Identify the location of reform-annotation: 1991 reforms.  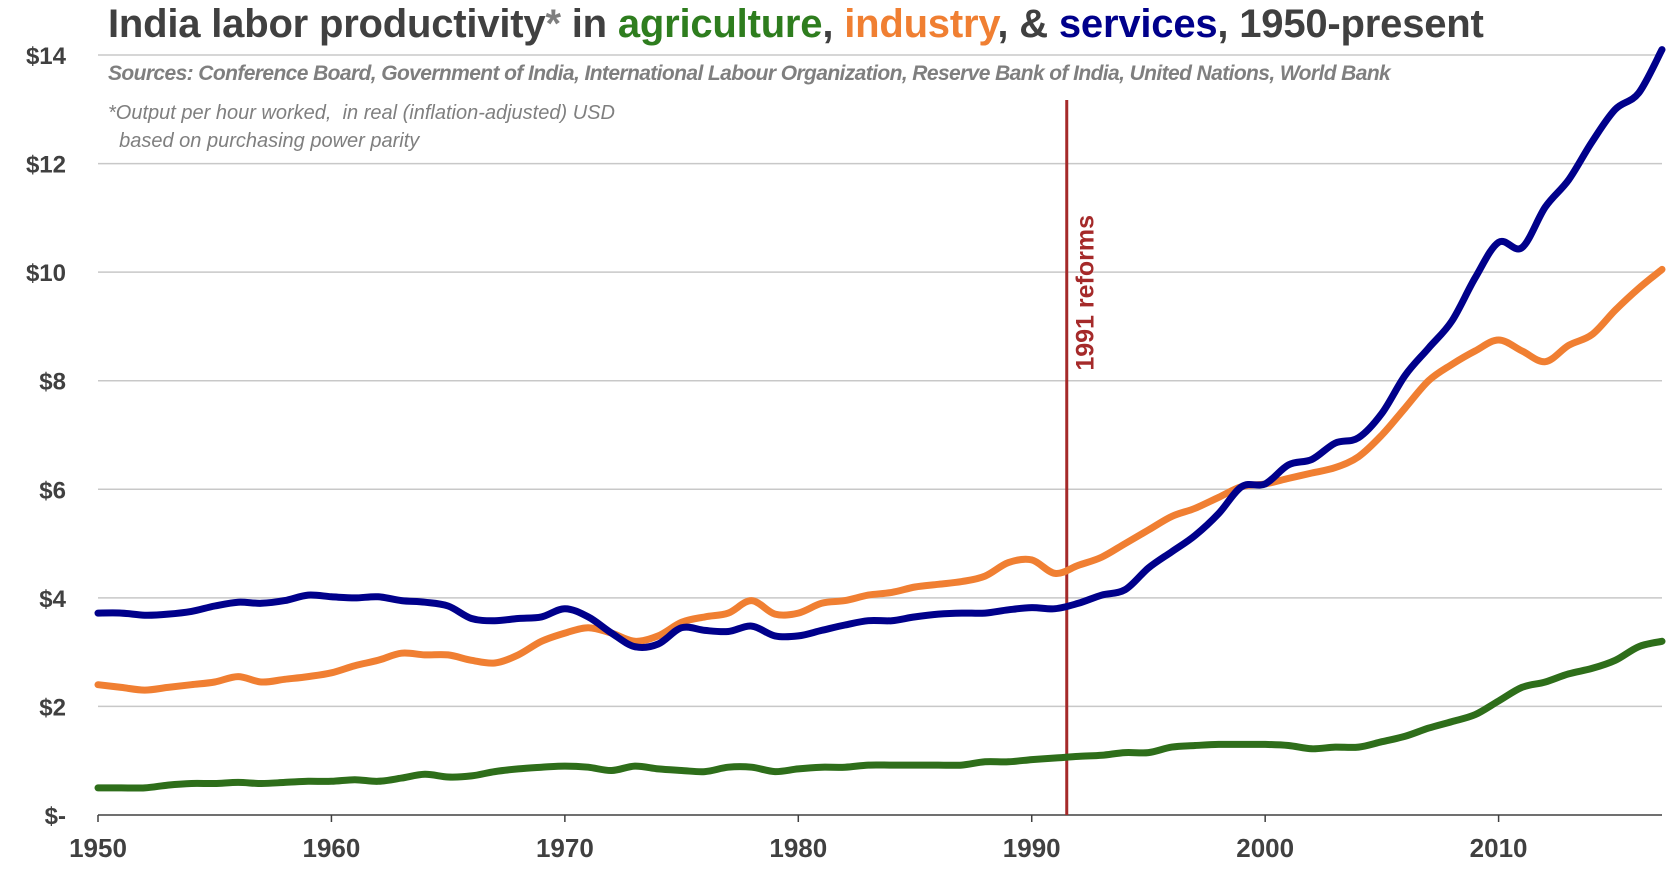
(1082, 457).